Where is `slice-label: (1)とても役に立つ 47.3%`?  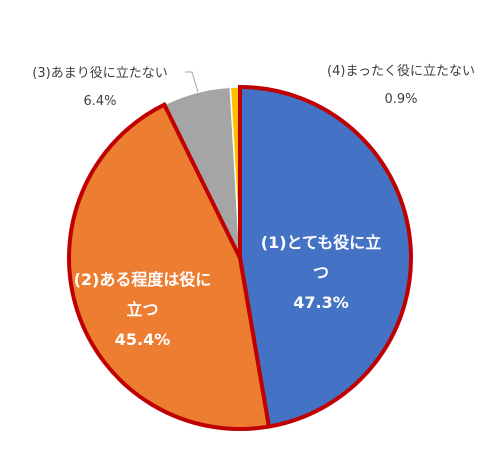 slice-label: (1)とても役に立つ 47.3% is located at coordinates (321, 273).